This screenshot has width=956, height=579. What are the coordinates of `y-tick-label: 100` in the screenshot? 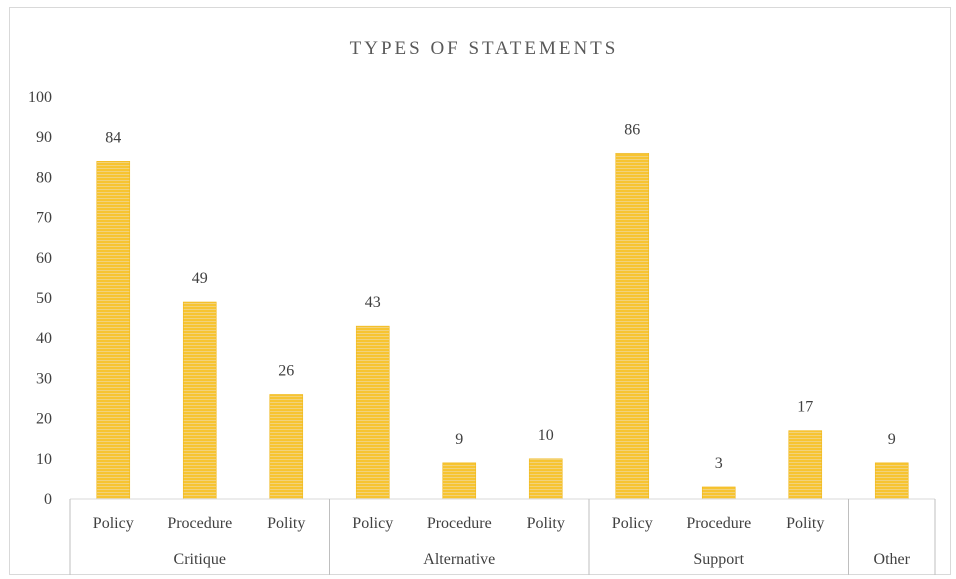 It's located at (40, 97).